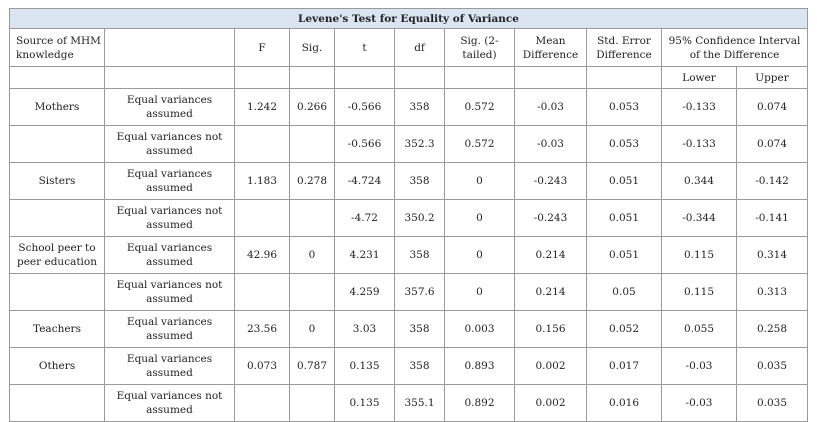 The height and width of the screenshot is (422, 817). What do you see at coordinates (479, 403) in the screenshot?
I see `value-cell: 0.892` at bounding box center [479, 403].